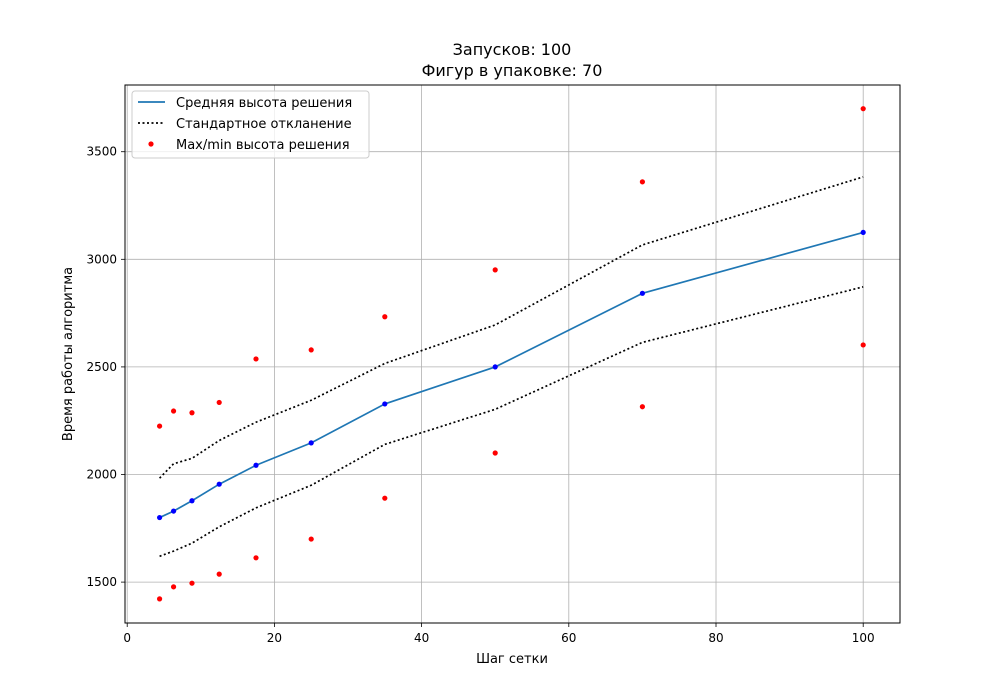 Image resolution: width=1000 pixels, height=700 pixels. What do you see at coordinates (263, 145) in the screenshot?
I see `legend-maxmin-label: Max/min высота решения` at bounding box center [263, 145].